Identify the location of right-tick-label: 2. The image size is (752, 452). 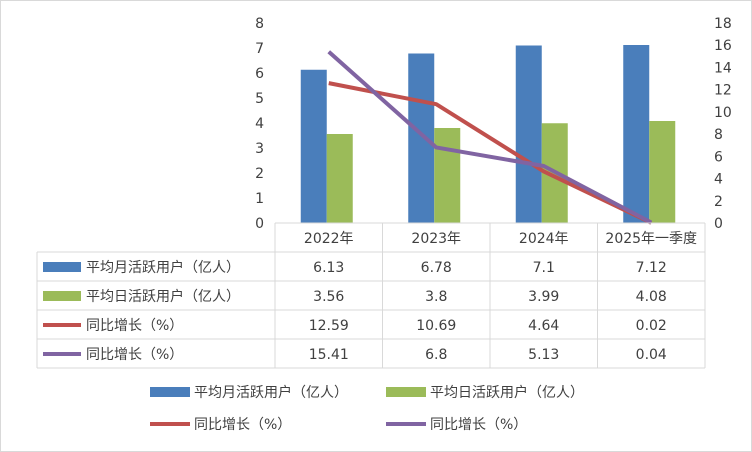
(718, 202).